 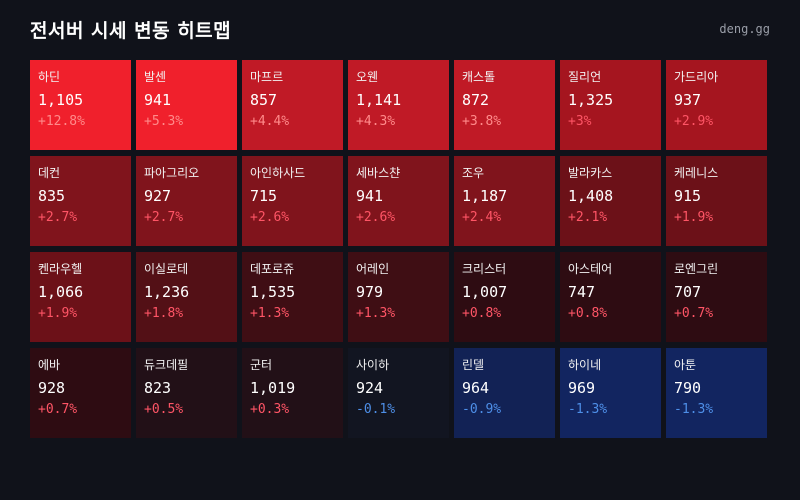 What do you see at coordinates (166, 365) in the screenshot?
I see `server-name: 듀크데필` at bounding box center [166, 365].